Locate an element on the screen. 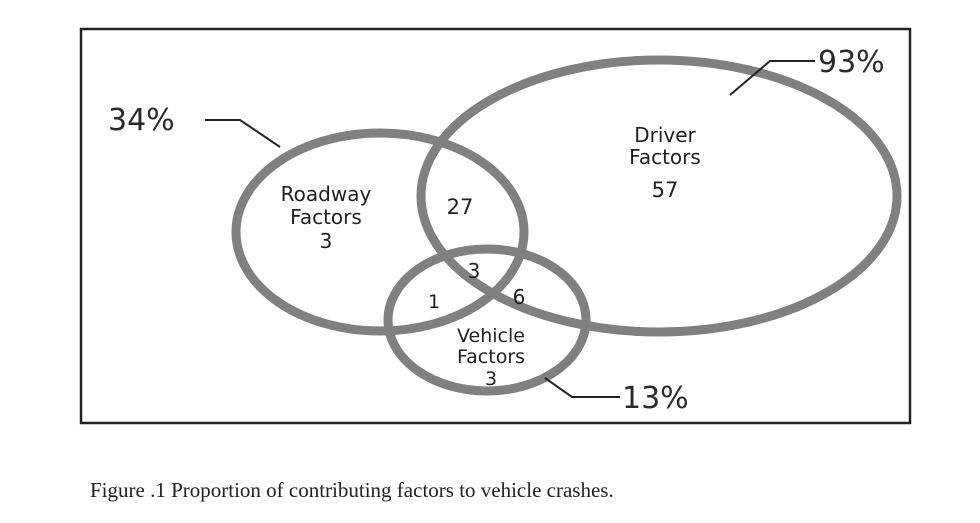  vehicle-label-line1: Vehicle is located at coordinates (491, 336).